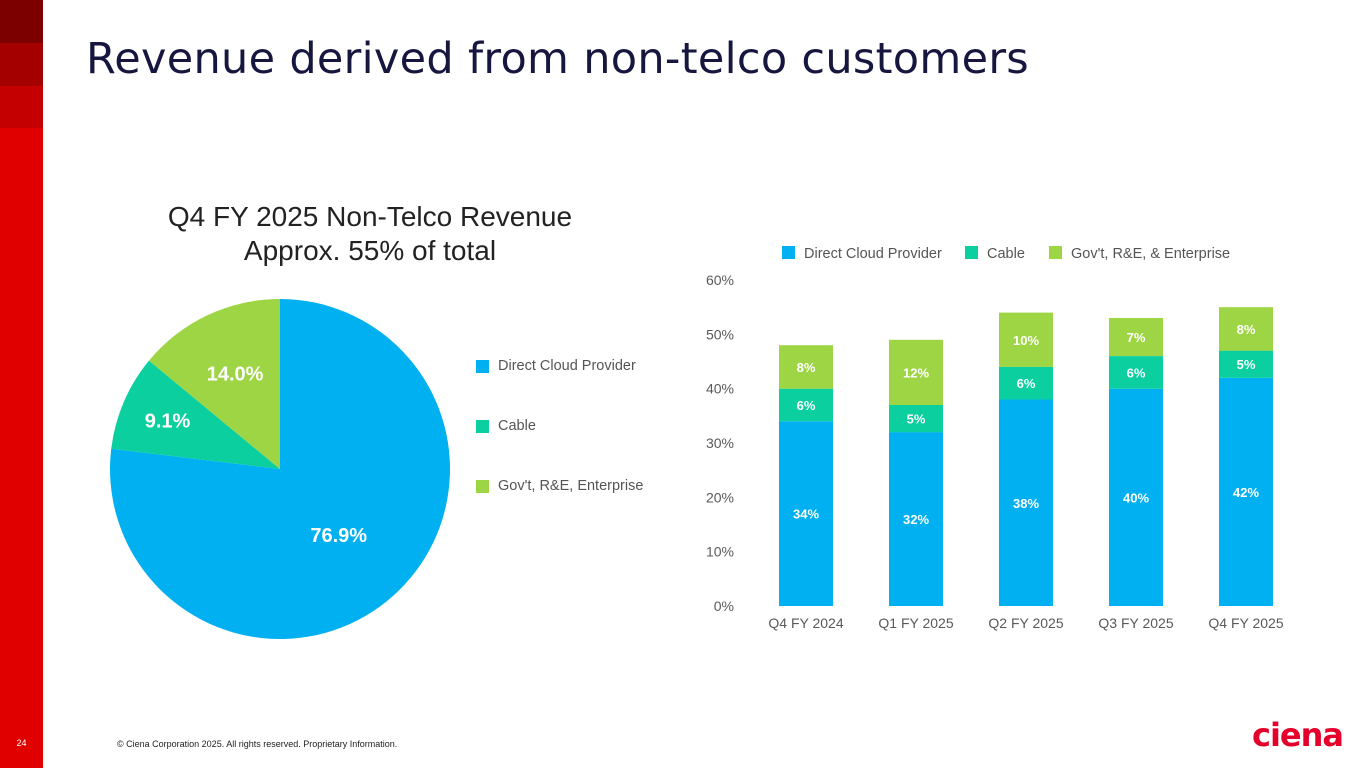 This screenshot has width=1365, height=768. I want to click on y-tick-label: 50%, so click(720, 334).